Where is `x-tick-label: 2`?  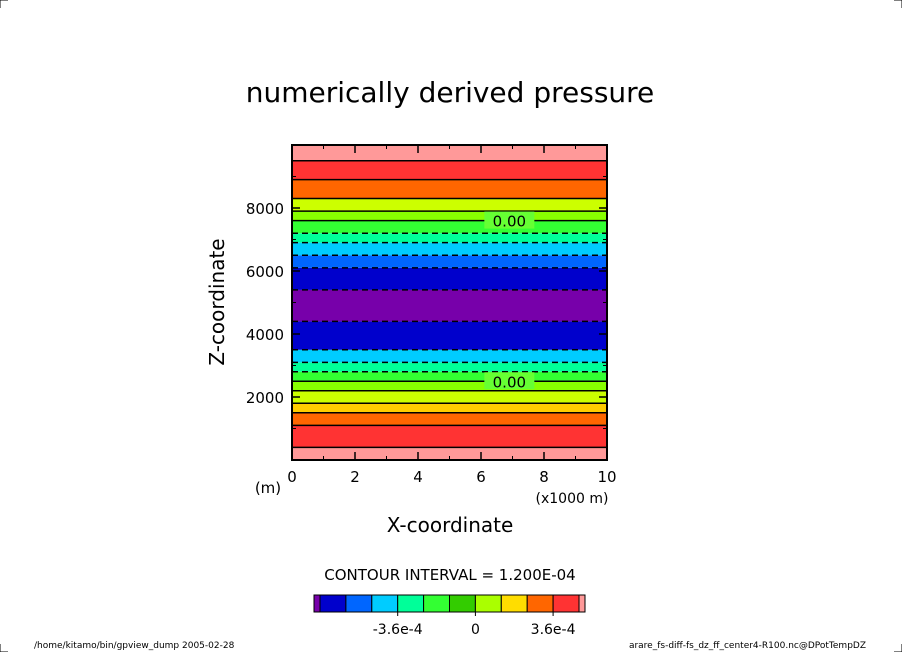
x-tick-label: 2 is located at coordinates (355, 477).